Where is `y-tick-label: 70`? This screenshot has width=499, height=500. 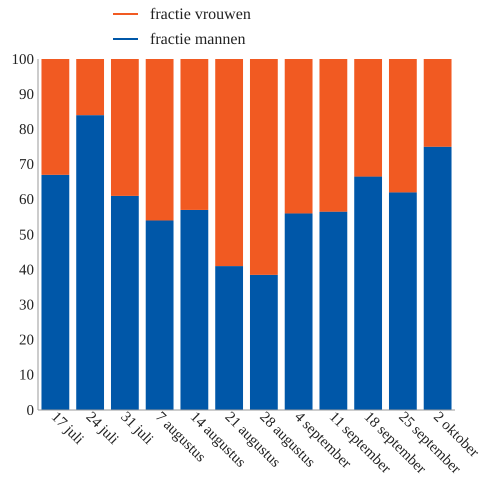
y-tick-label: 70 is located at coordinates (26, 165).